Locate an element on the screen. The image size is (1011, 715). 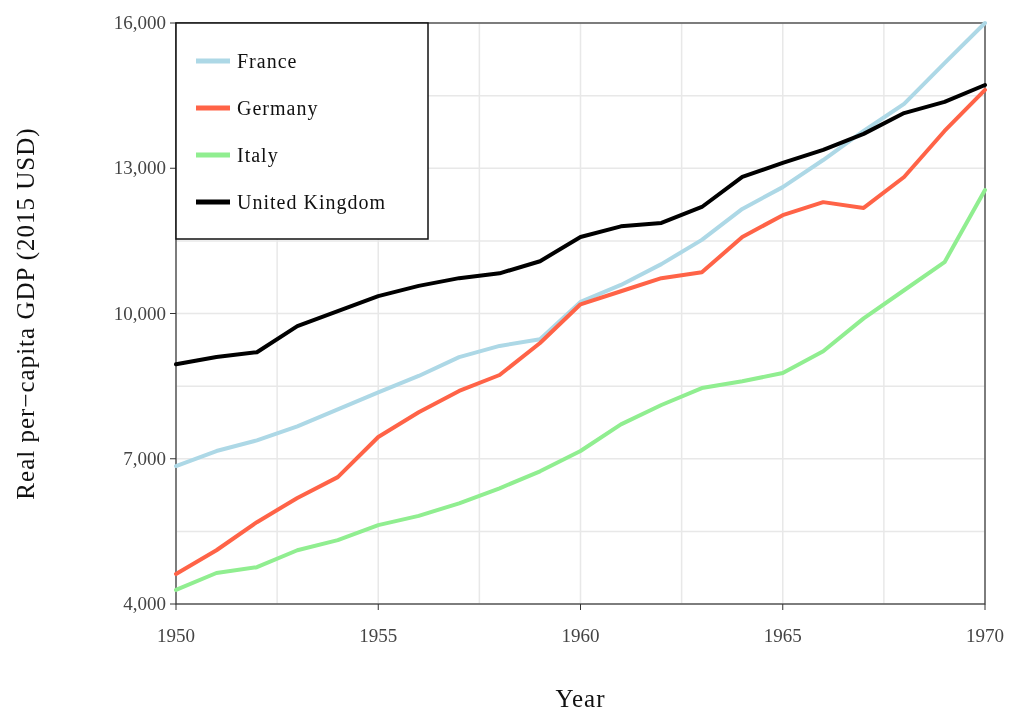
x-tick-label: 1960 is located at coordinates (580, 635).